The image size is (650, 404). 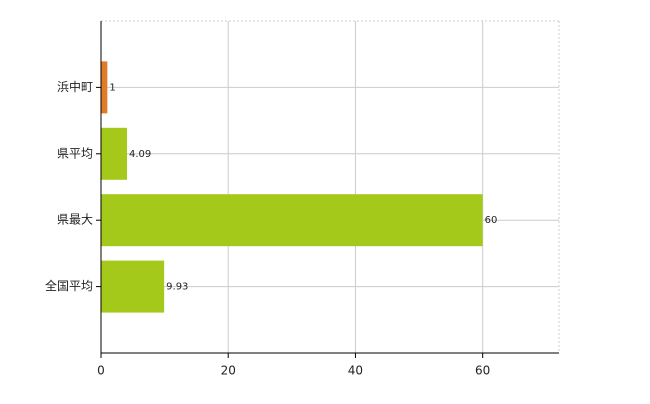 I want to click on y-tick-label: 浜中町, so click(x=75, y=86).